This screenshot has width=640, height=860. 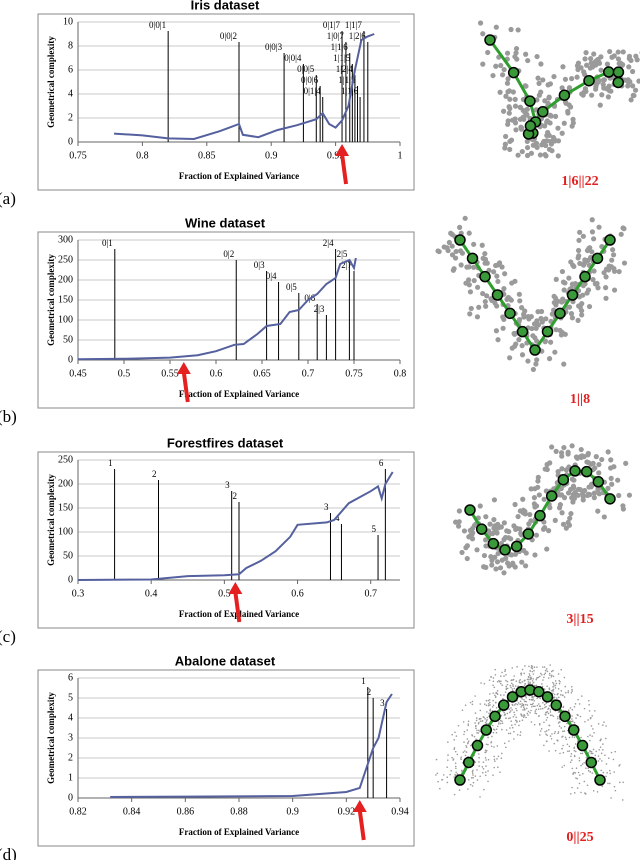 I want to click on annotation-label: 0|3, so click(x=259, y=265).